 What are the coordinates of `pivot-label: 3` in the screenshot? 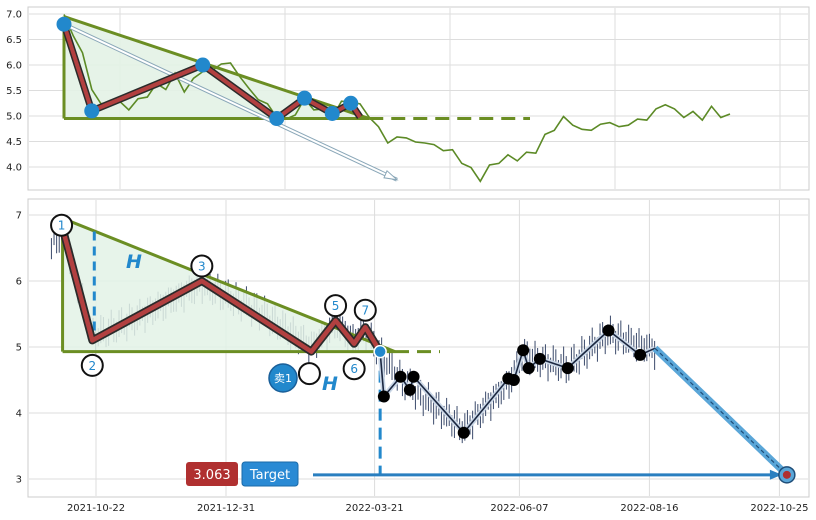 It's located at (202, 267).